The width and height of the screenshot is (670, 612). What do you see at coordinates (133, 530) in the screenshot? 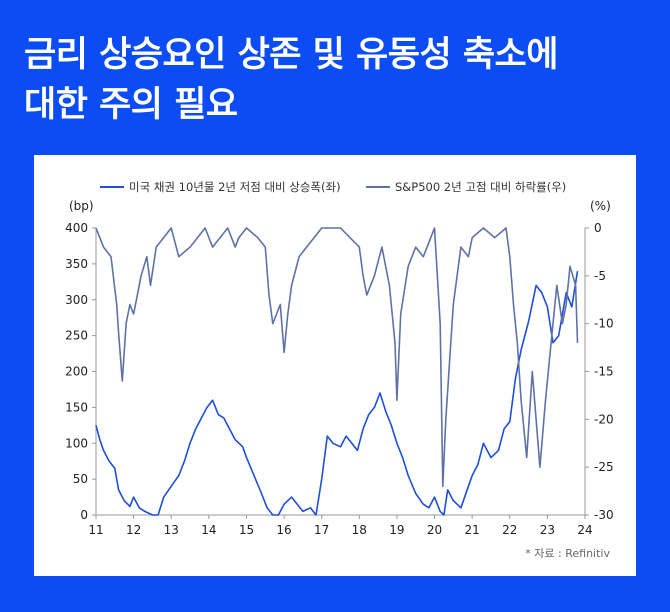
I see `x-tick-label: 12` at bounding box center [133, 530].